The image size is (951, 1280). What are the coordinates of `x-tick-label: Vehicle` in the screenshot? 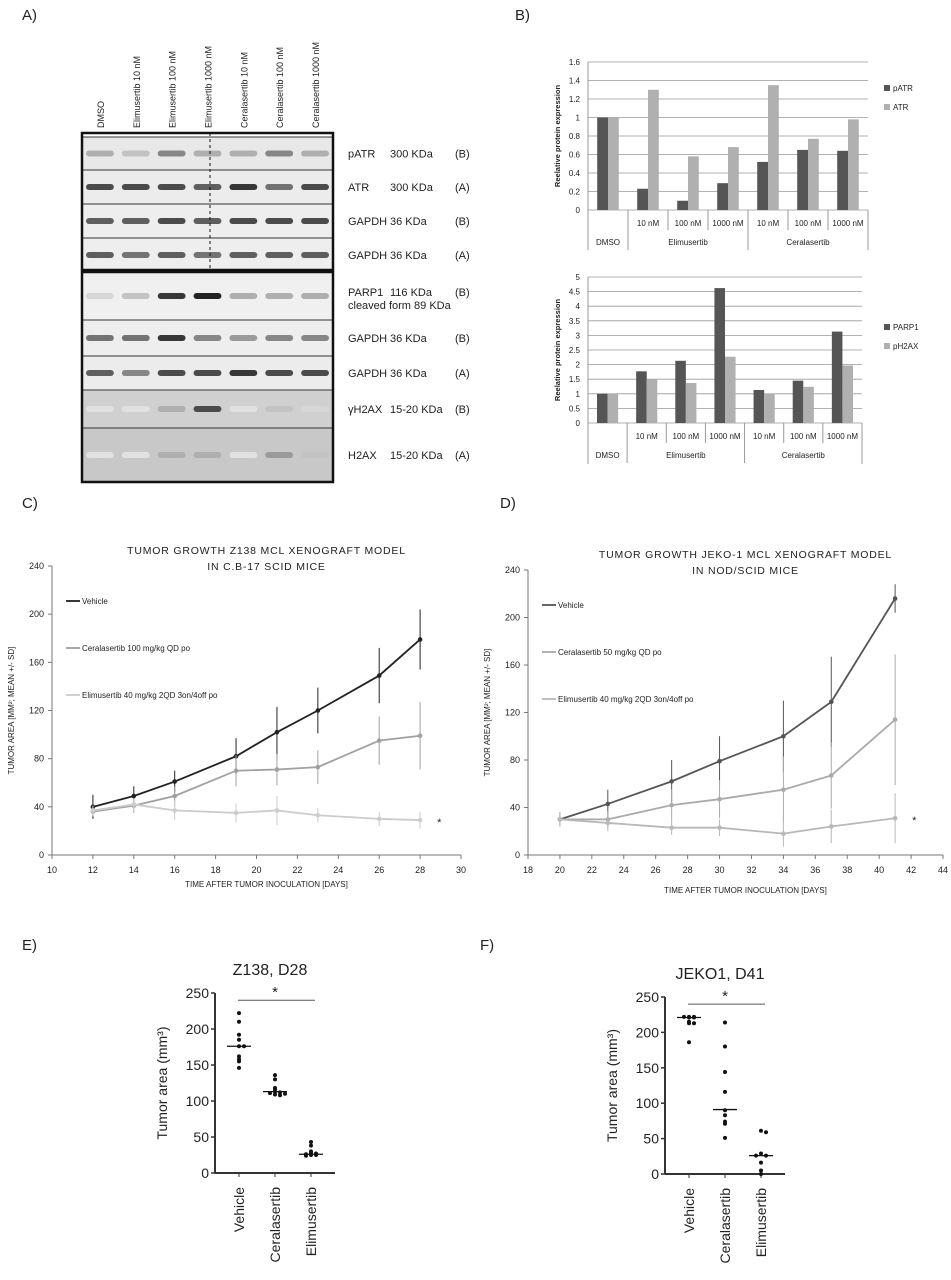 It's located at (239, 1209).